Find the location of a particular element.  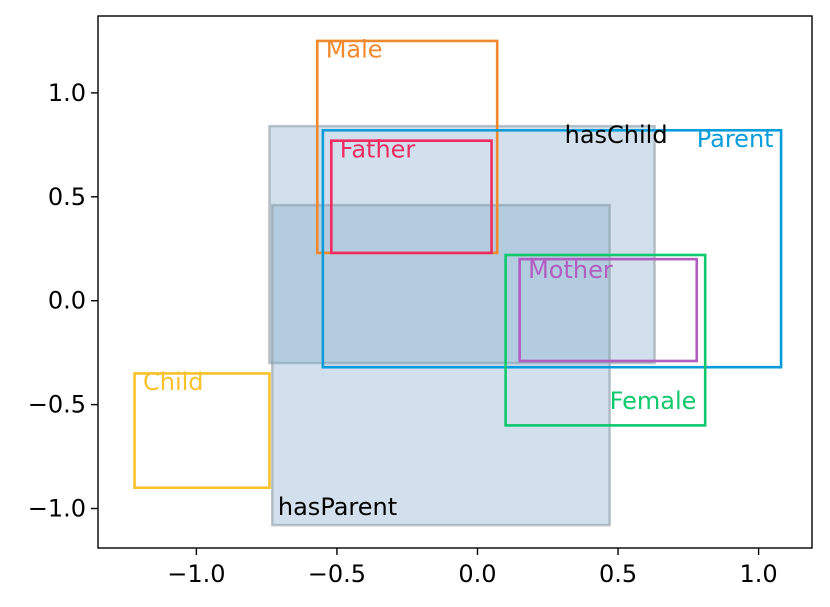

y-tick-label: 0.5 is located at coordinates (67, 197).